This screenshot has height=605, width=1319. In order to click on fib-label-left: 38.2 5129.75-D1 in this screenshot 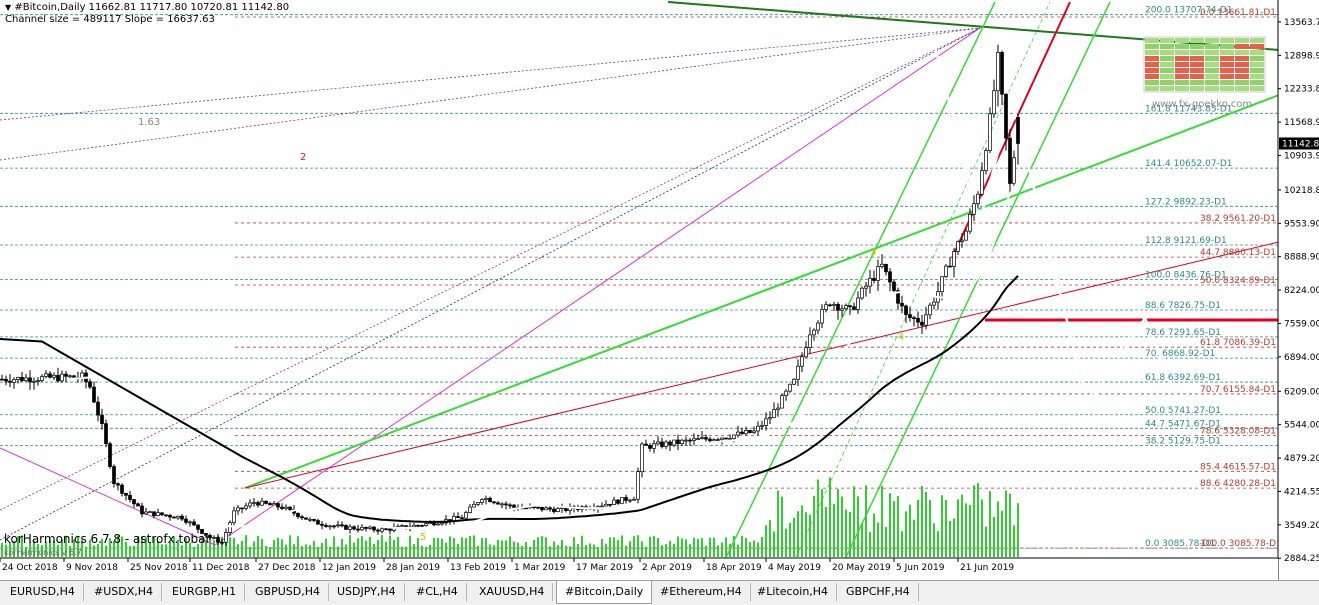, I will do `click(1183, 441)`.